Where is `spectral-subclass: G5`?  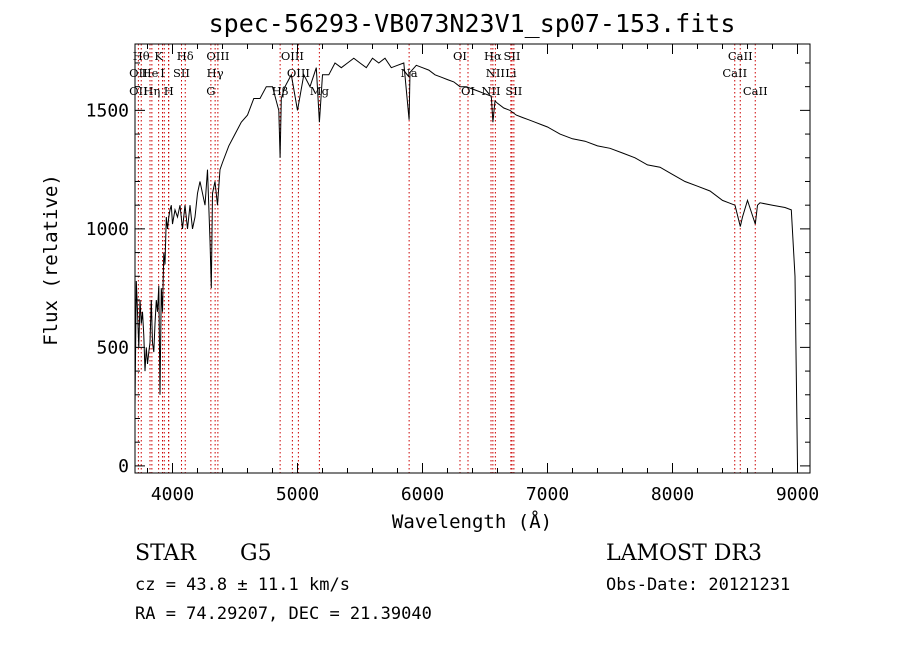
spectral-subclass: G5 is located at coordinates (256, 553).